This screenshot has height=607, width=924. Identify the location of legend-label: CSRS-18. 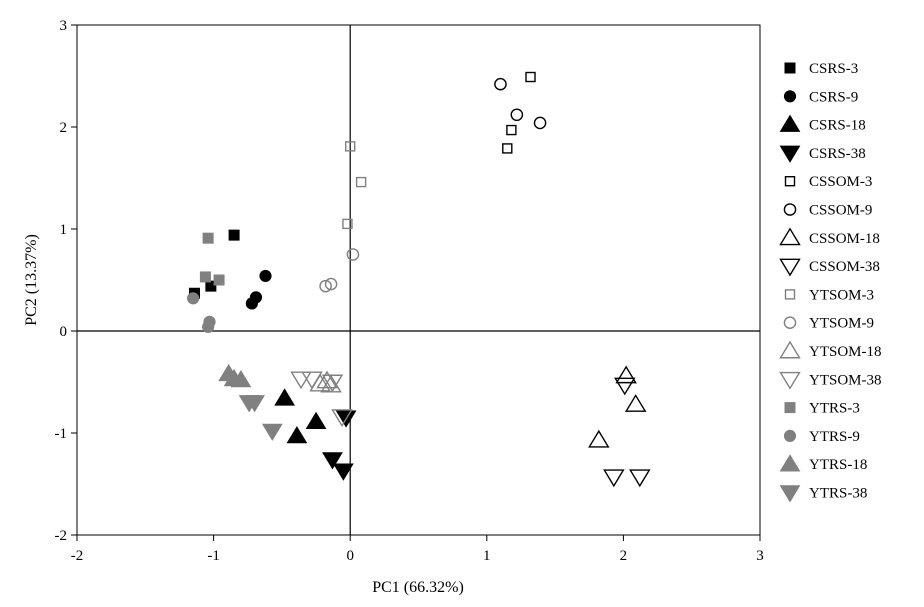
(837, 126).